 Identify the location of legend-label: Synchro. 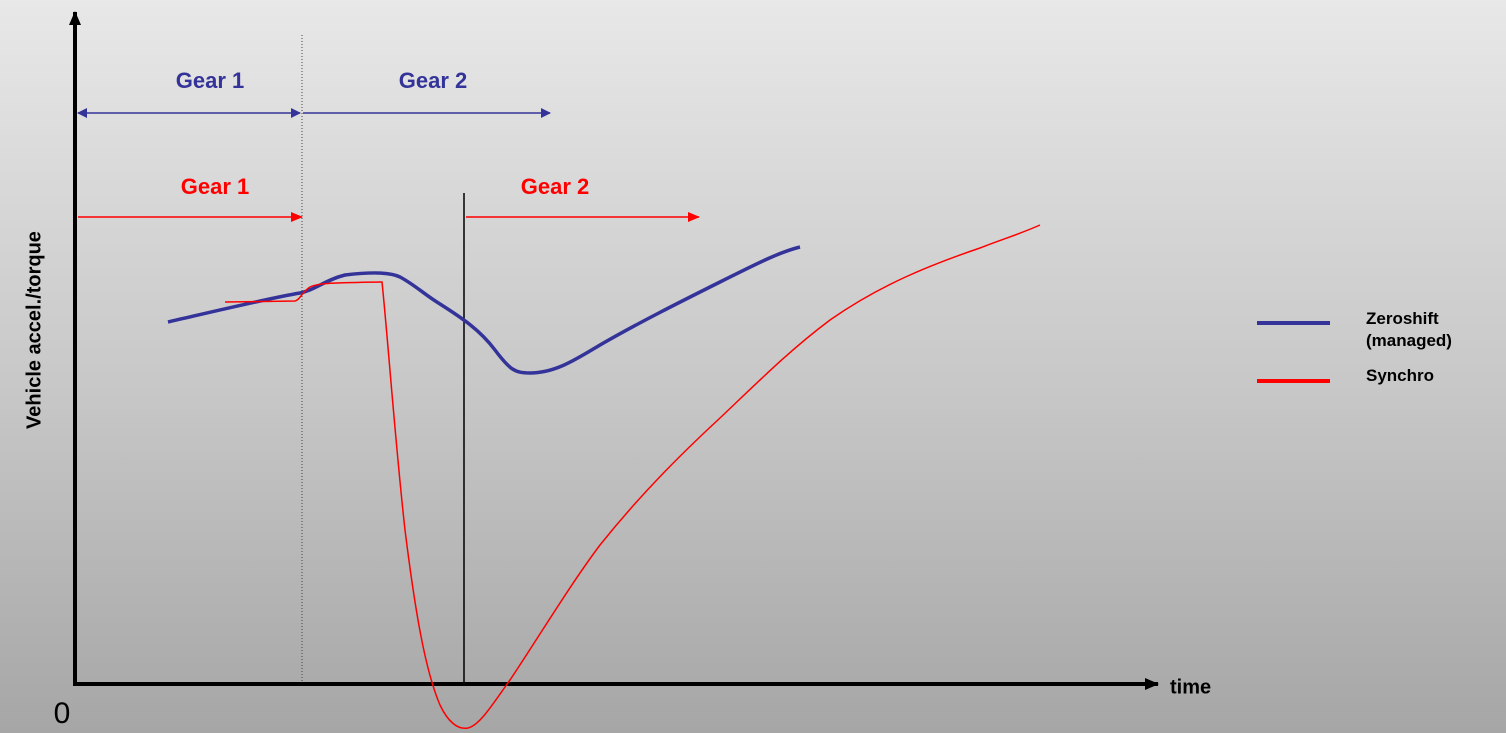
(1400, 375).